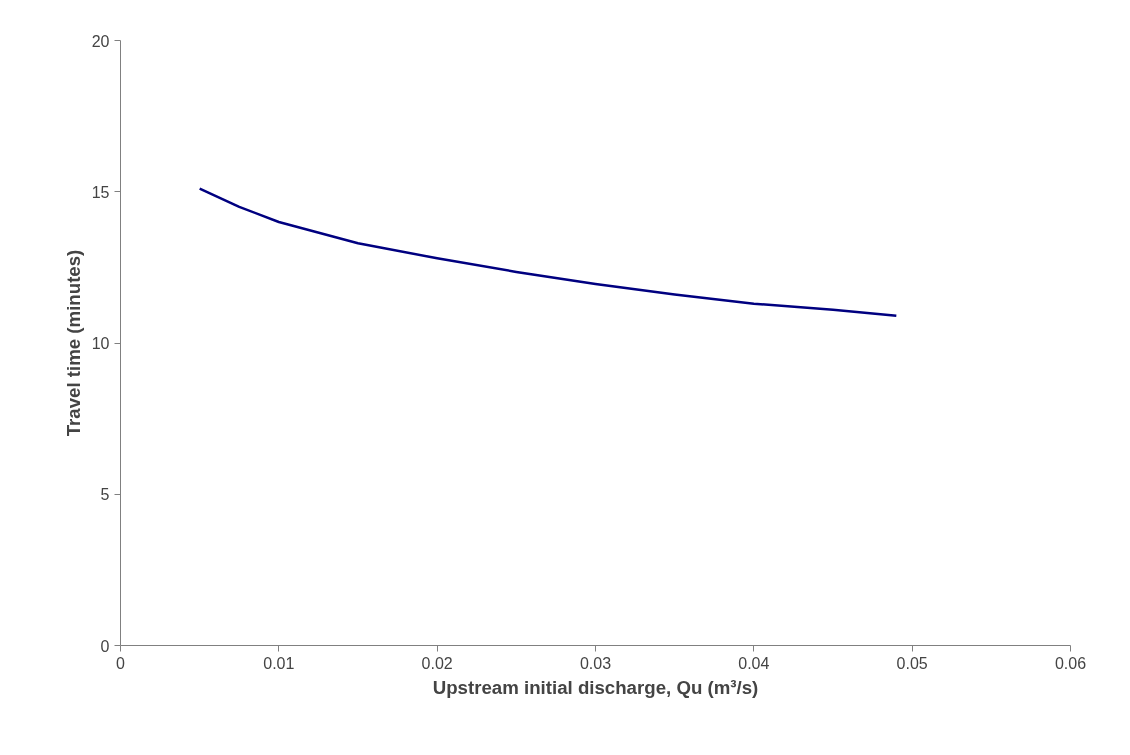 This screenshot has height=755, width=1130. I want to click on x-tick-label: 0.03, so click(595, 663).